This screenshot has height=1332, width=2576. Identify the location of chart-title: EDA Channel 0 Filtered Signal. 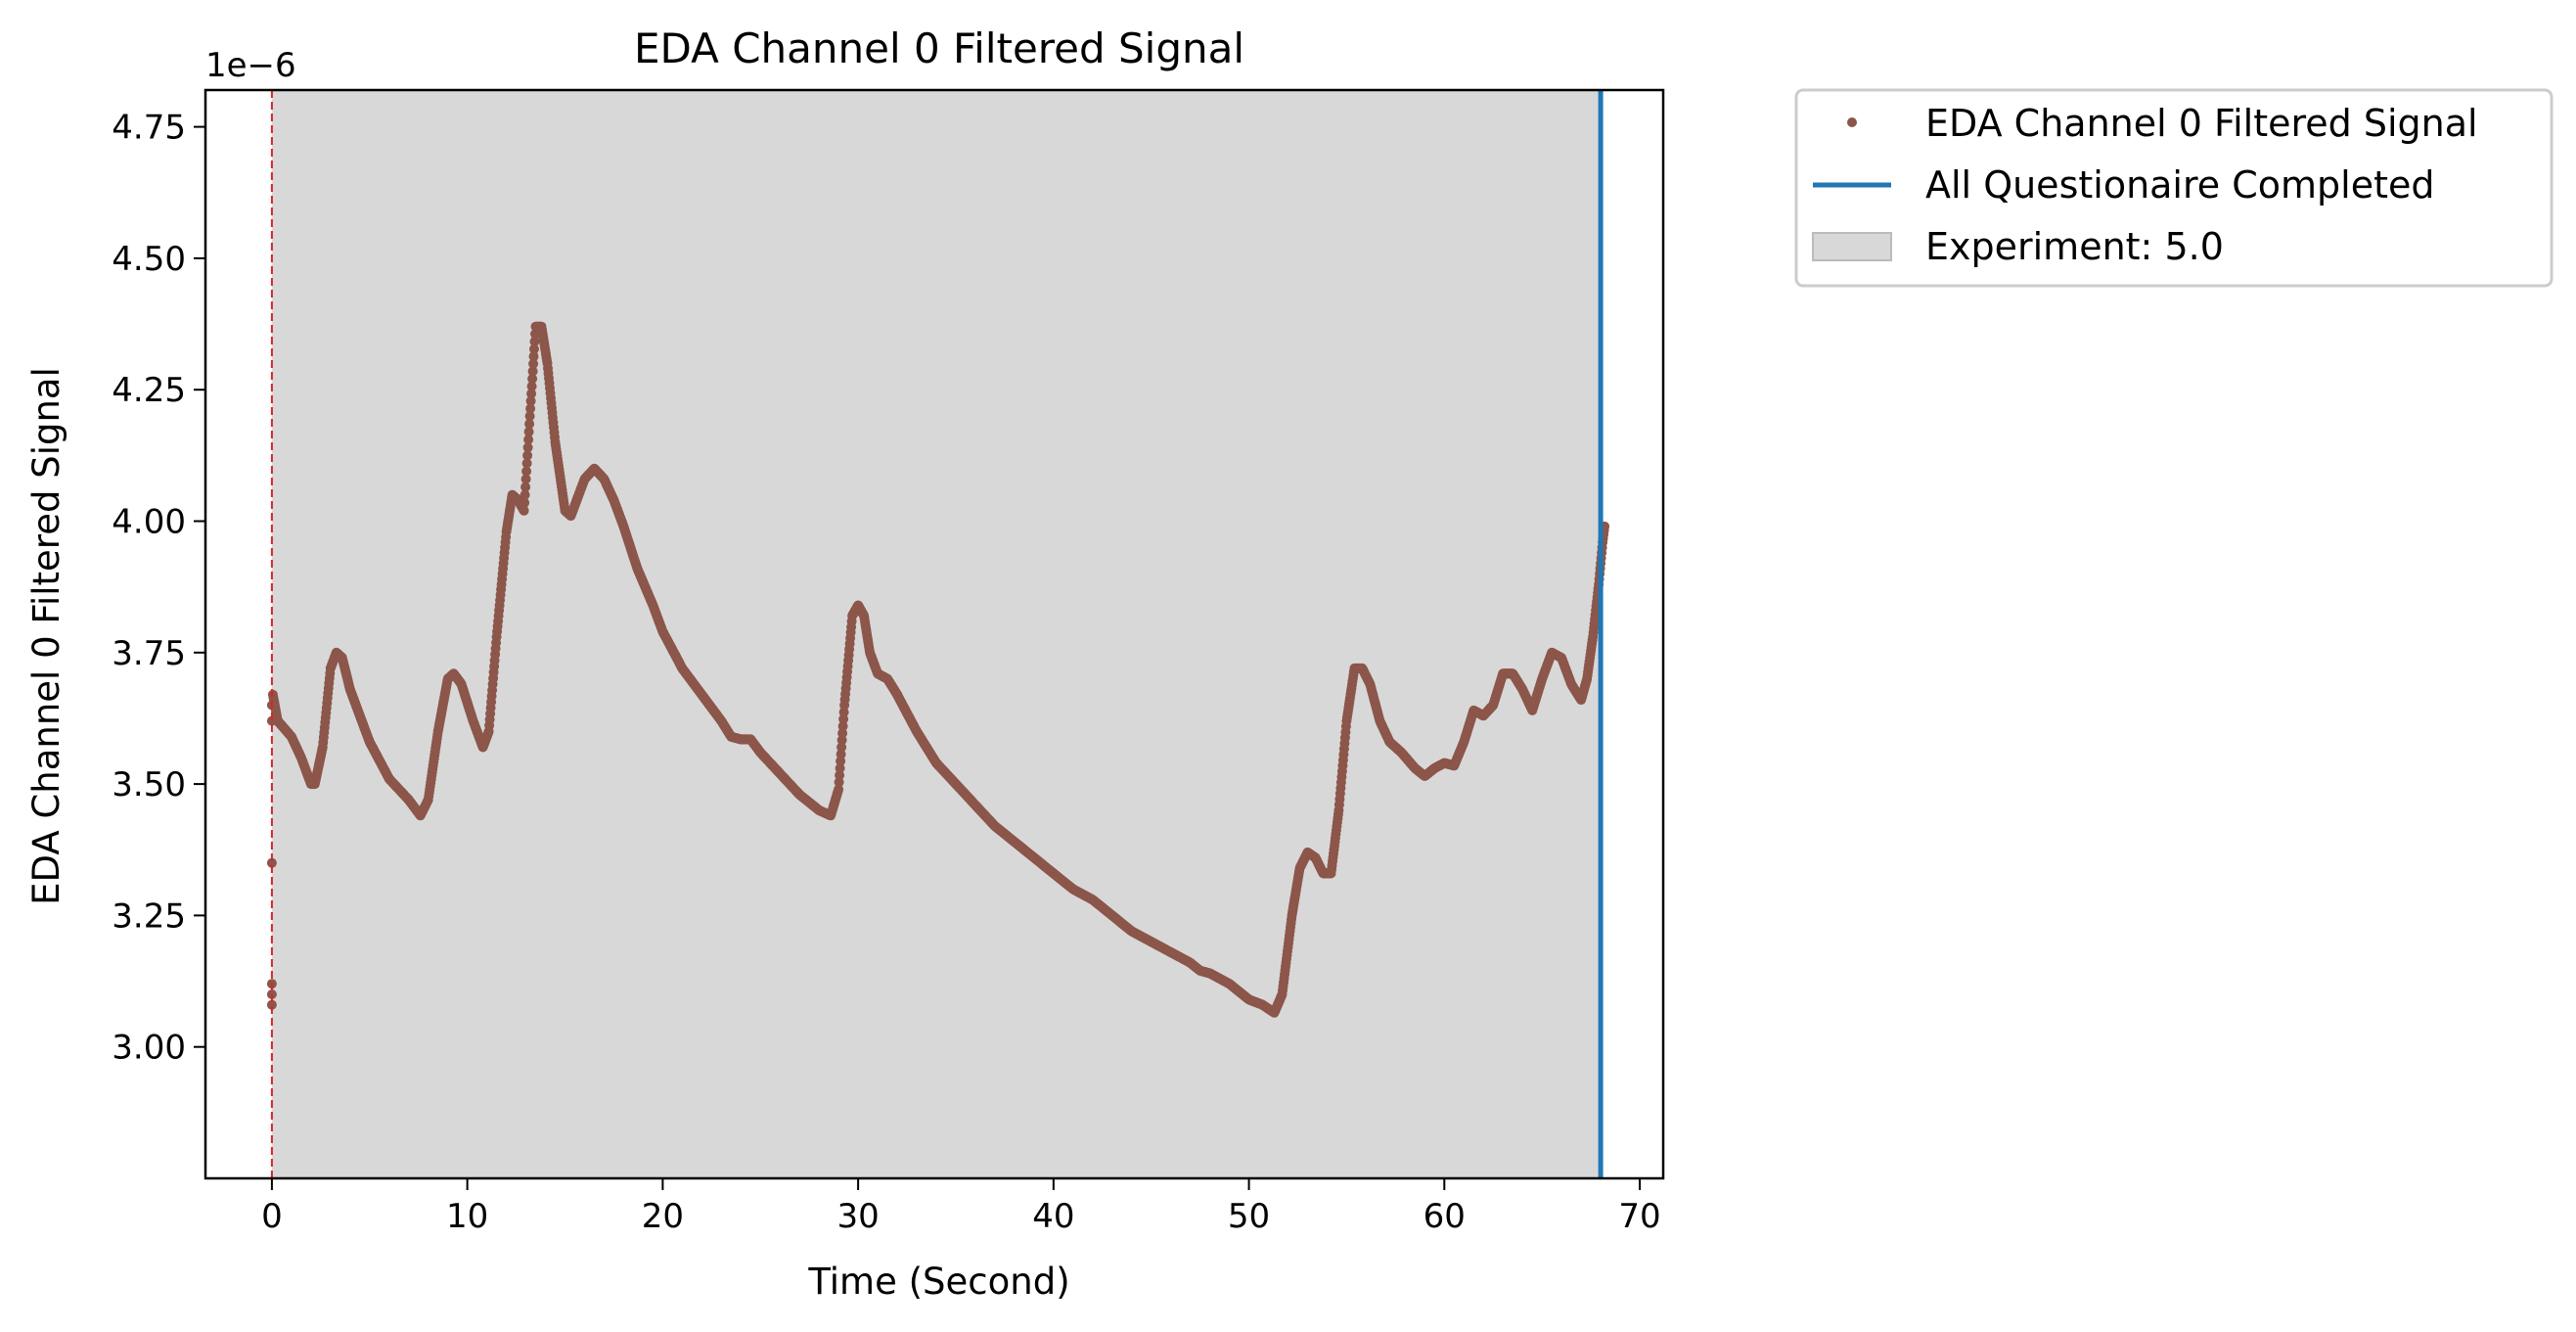
(939, 48).